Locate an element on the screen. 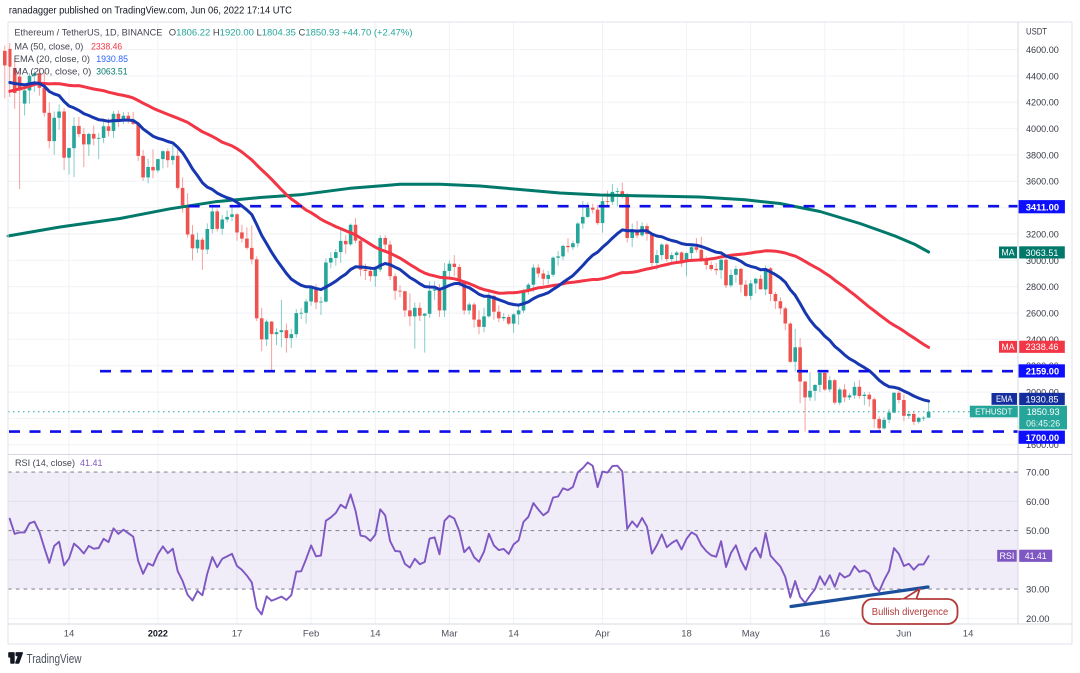 The width and height of the screenshot is (1080, 673). svg-text: 3200.00 is located at coordinates (1042, 234).